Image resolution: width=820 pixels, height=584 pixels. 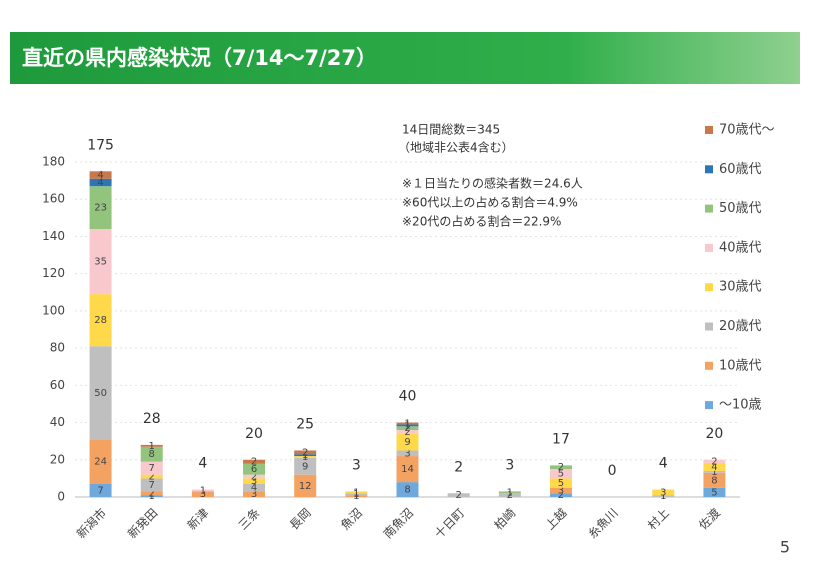 I want to click on legend-label: 50歳代, so click(x=740, y=208).